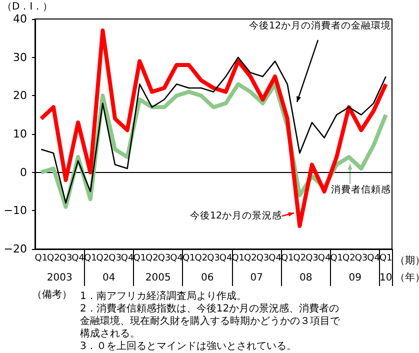  Describe the element at coordinates (361, 190) in the screenshot. I see `series-label: 消費者信頼感` at that location.